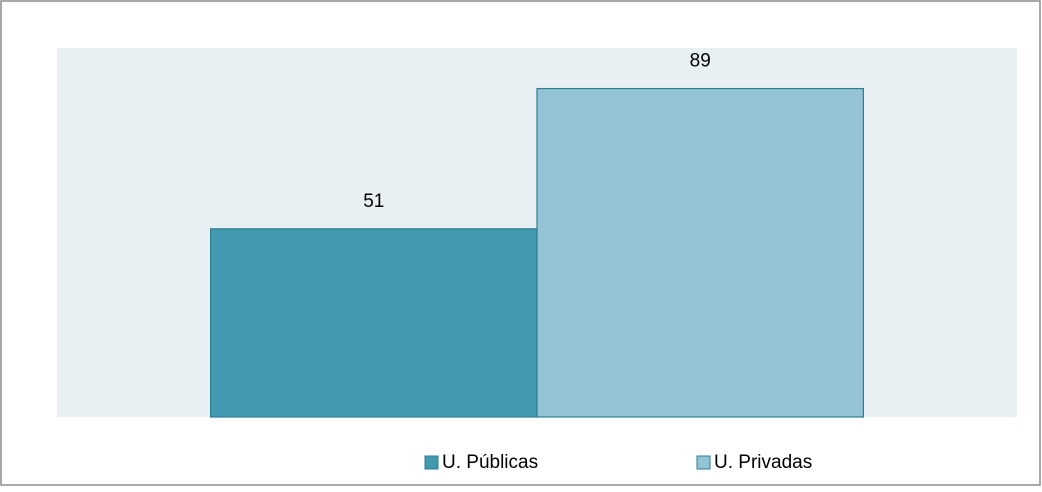 The width and height of the screenshot is (1042, 492). I want to click on data-label: 51, so click(373, 201).